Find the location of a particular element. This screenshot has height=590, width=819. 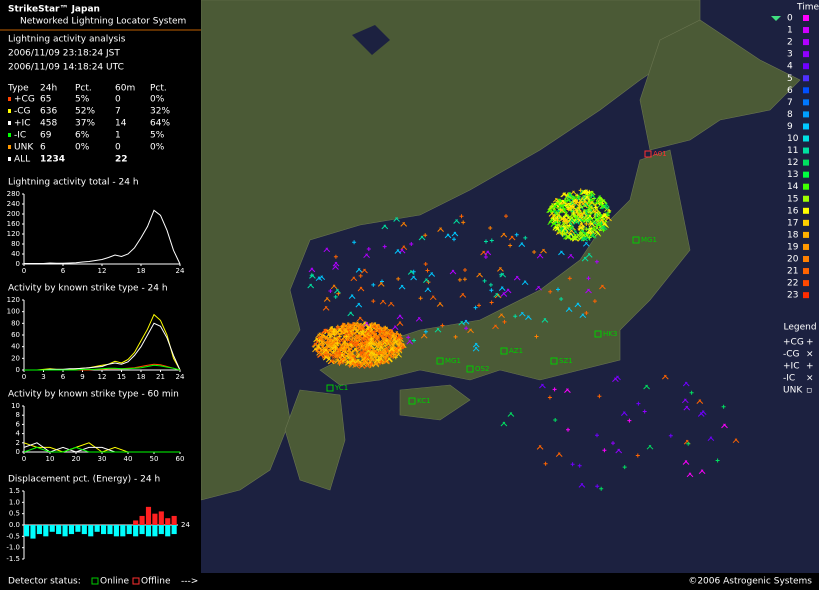

x-tick-label: 12 is located at coordinates (102, 377).